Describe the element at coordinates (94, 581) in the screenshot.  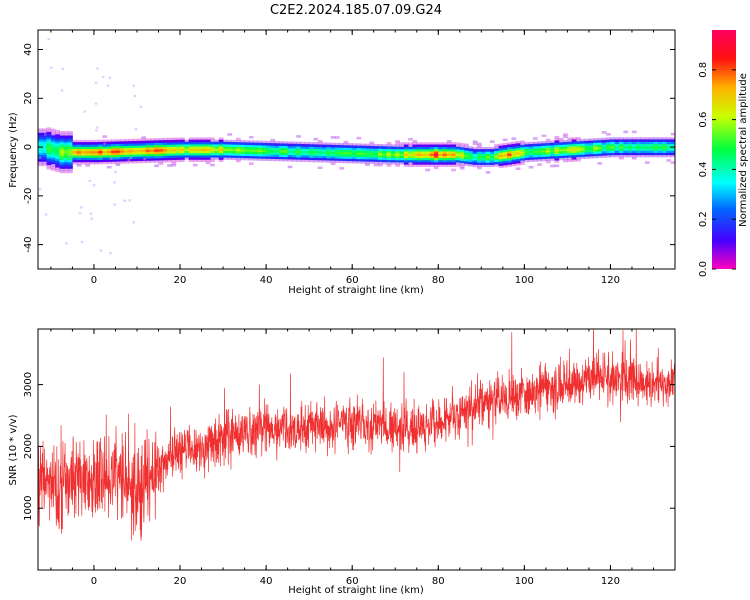
I see `x-tick-label: 0` at that location.